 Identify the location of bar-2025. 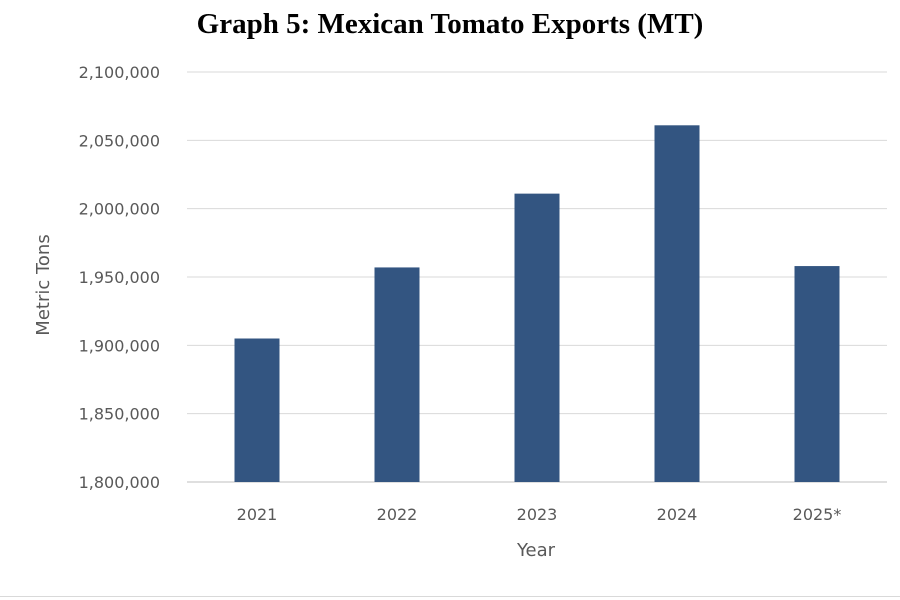
(817, 374).